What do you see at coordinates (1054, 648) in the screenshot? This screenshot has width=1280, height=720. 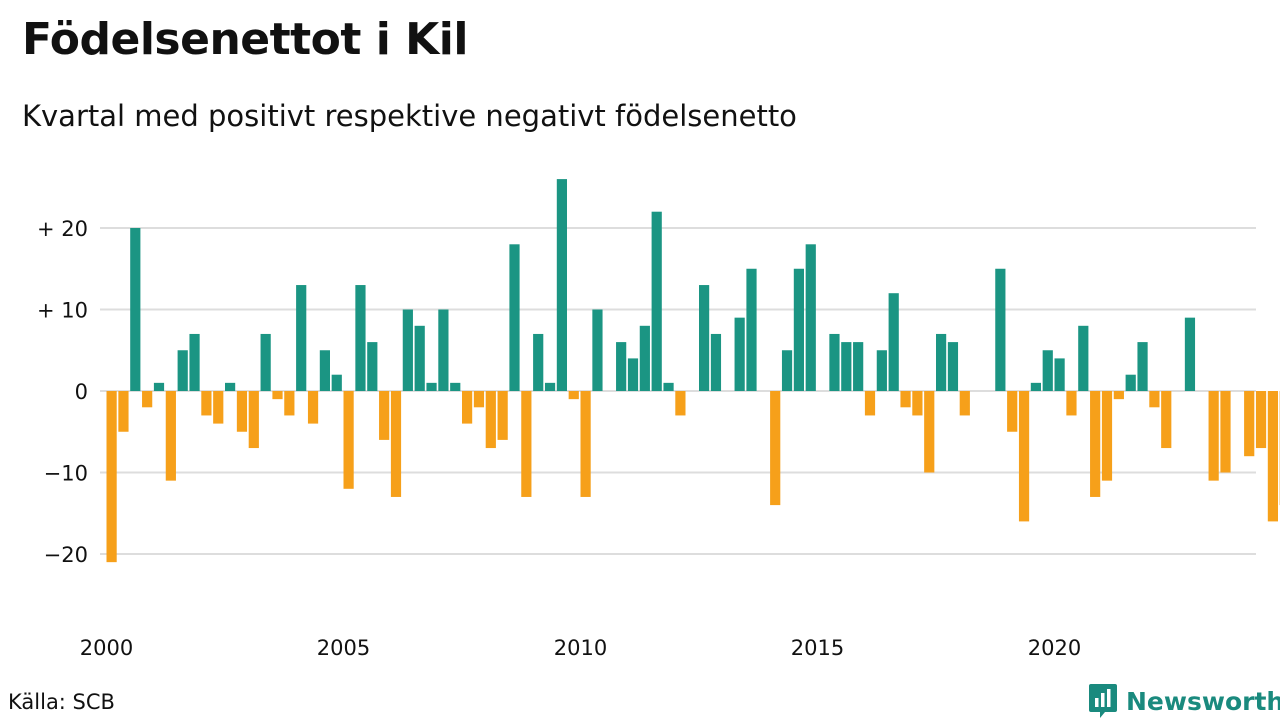 I see `x-tick-label: 2020` at bounding box center [1054, 648].